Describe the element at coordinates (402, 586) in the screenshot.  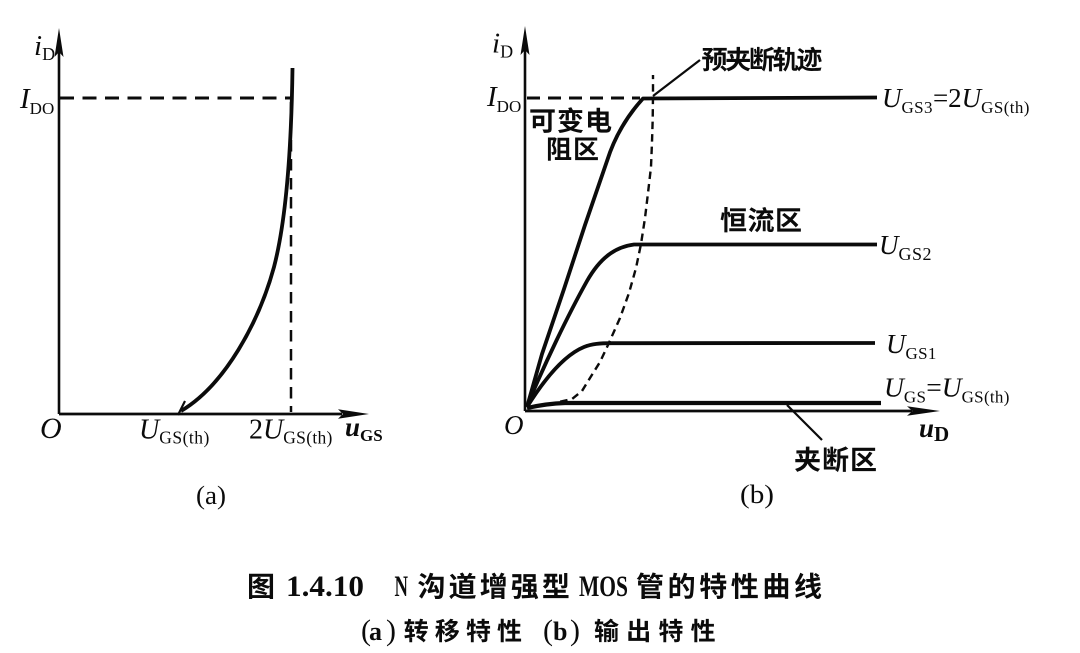
I see `svg-text: N` at that location.